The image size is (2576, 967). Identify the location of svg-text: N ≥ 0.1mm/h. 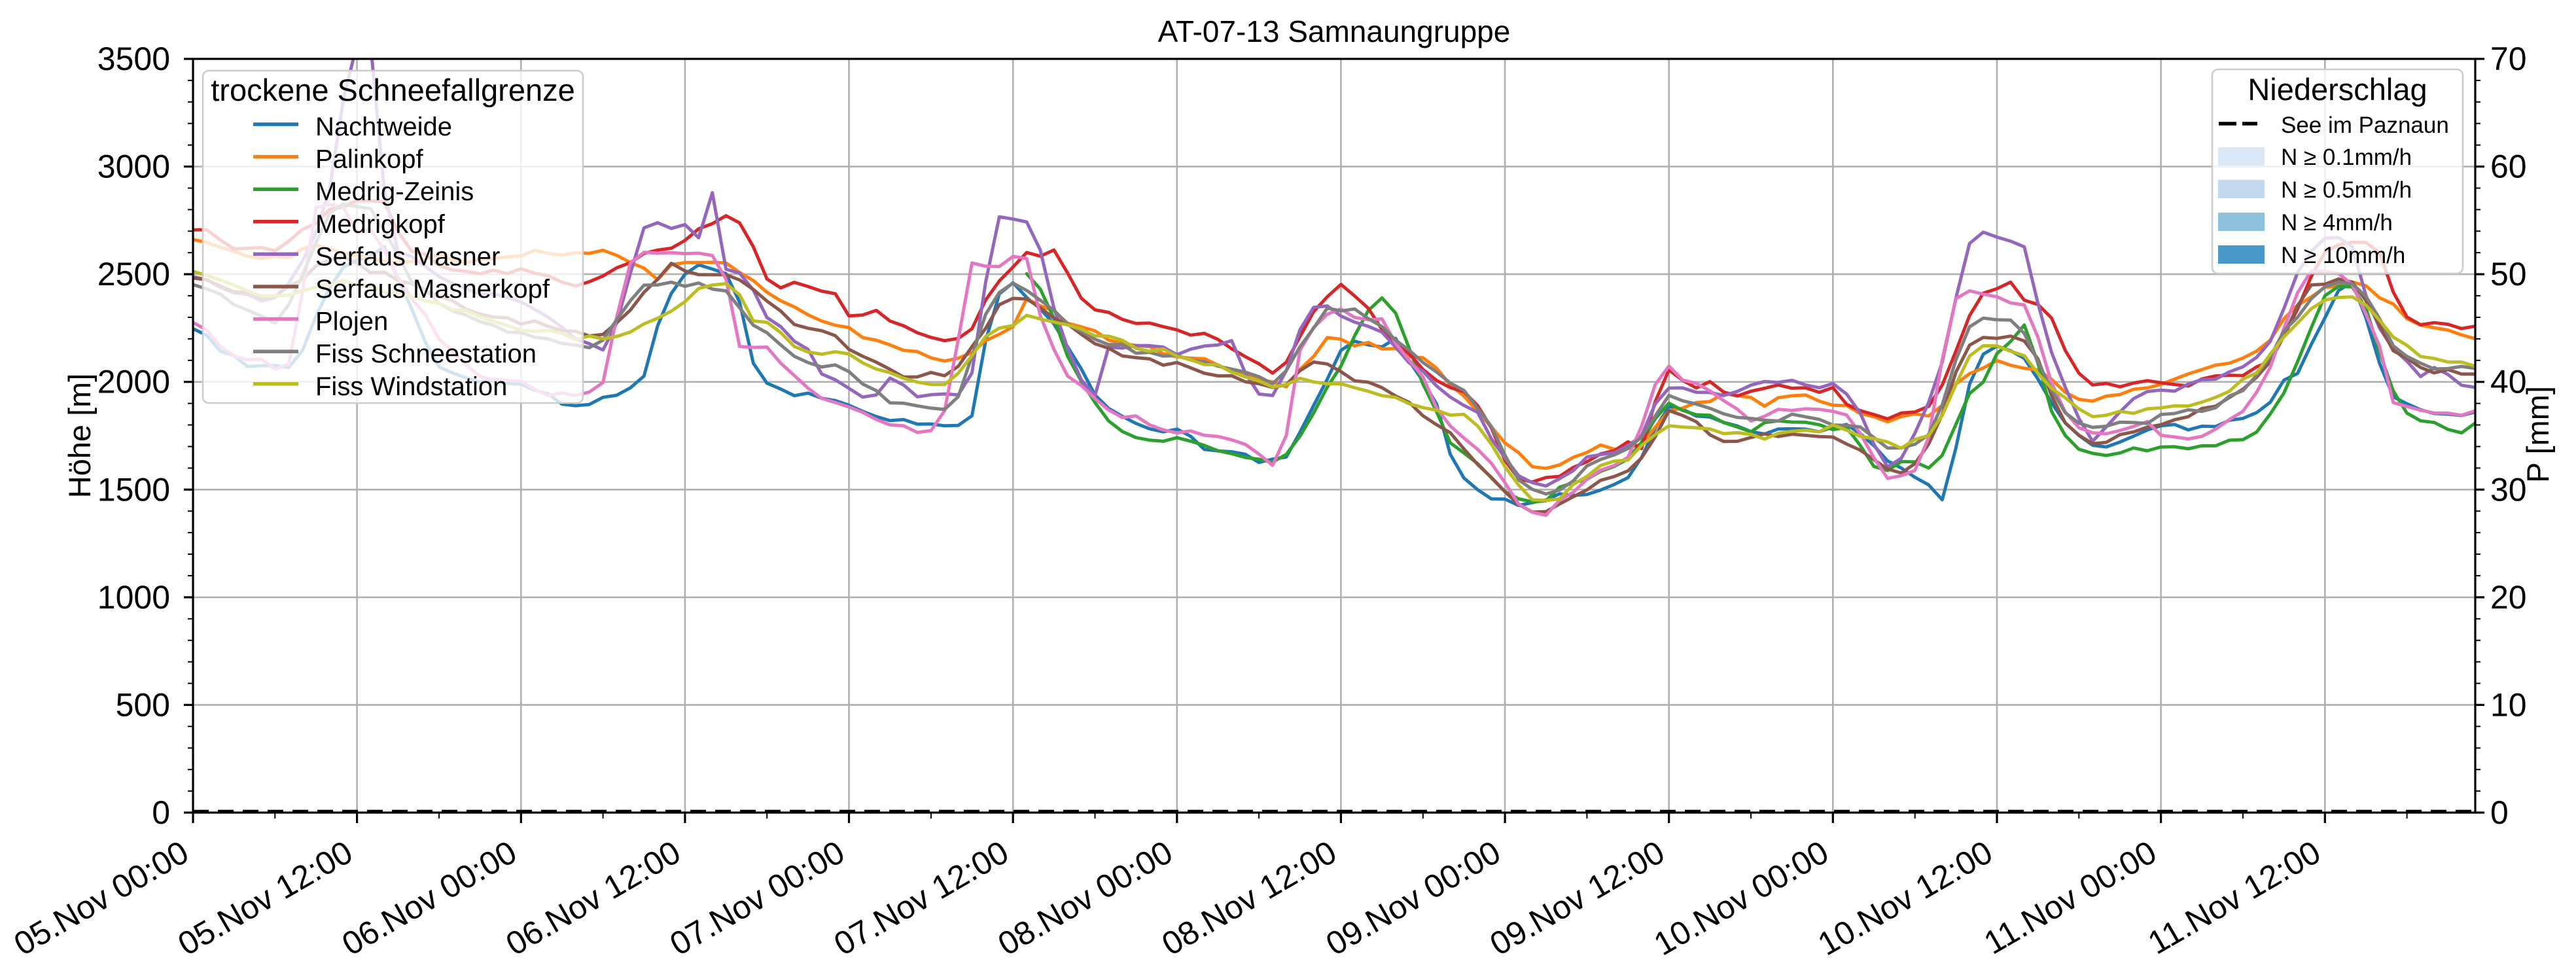
(2346, 157).